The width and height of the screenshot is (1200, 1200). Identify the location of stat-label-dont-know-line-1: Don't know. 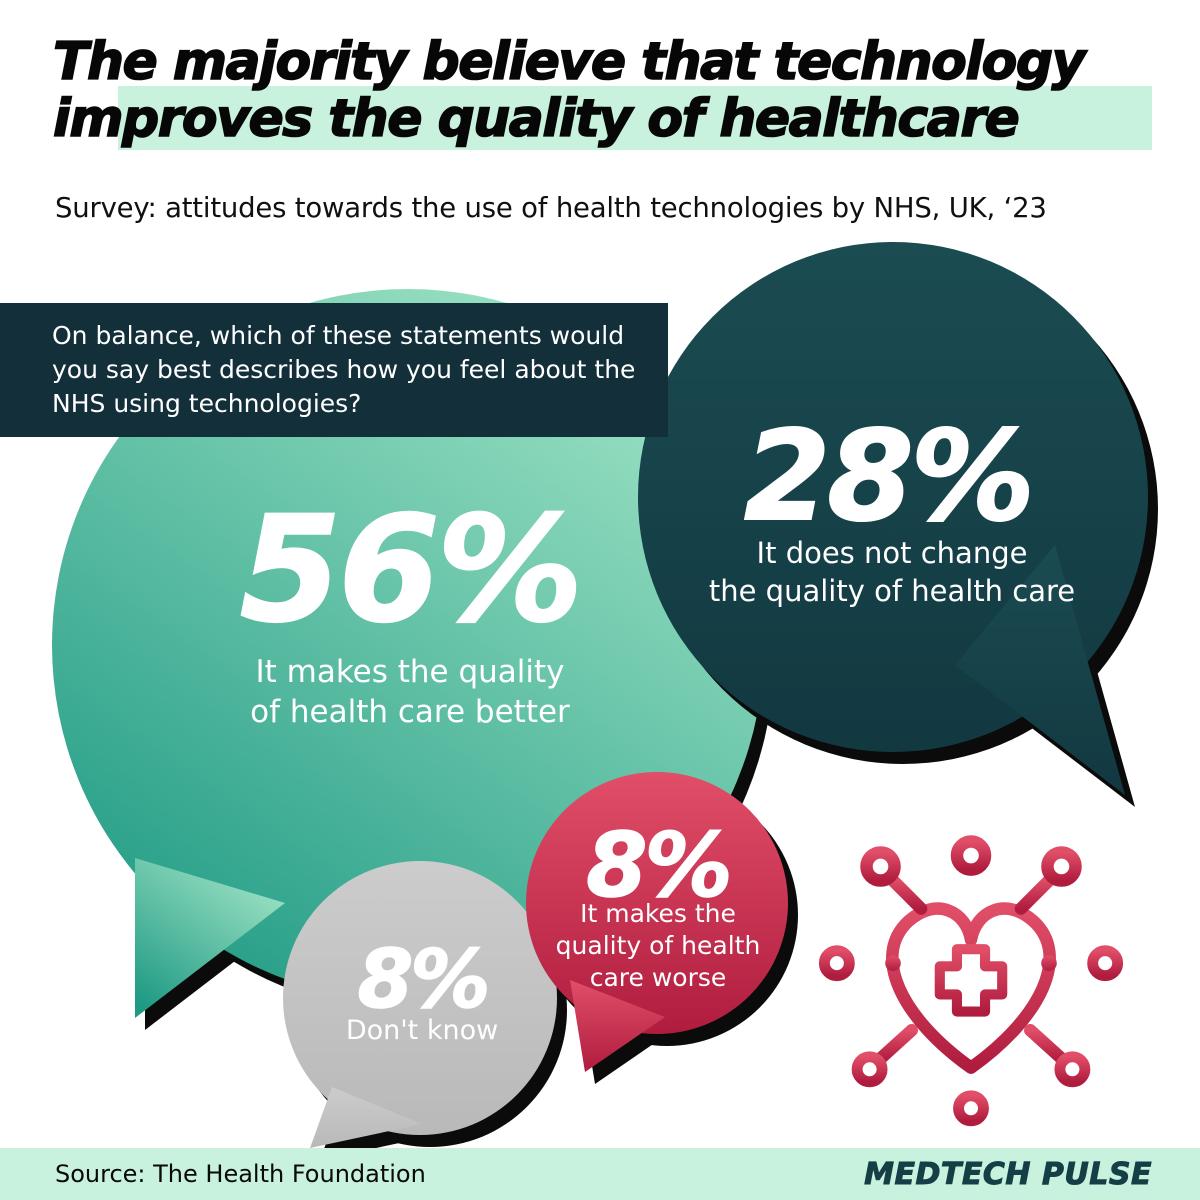
(422, 1030).